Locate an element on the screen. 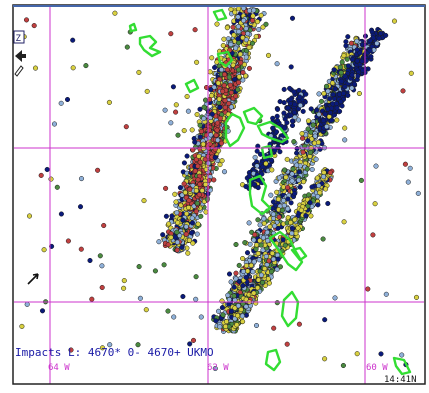 This screenshot has width=429, height=393. zoom-box-icon: Z is located at coordinates (19, 37).